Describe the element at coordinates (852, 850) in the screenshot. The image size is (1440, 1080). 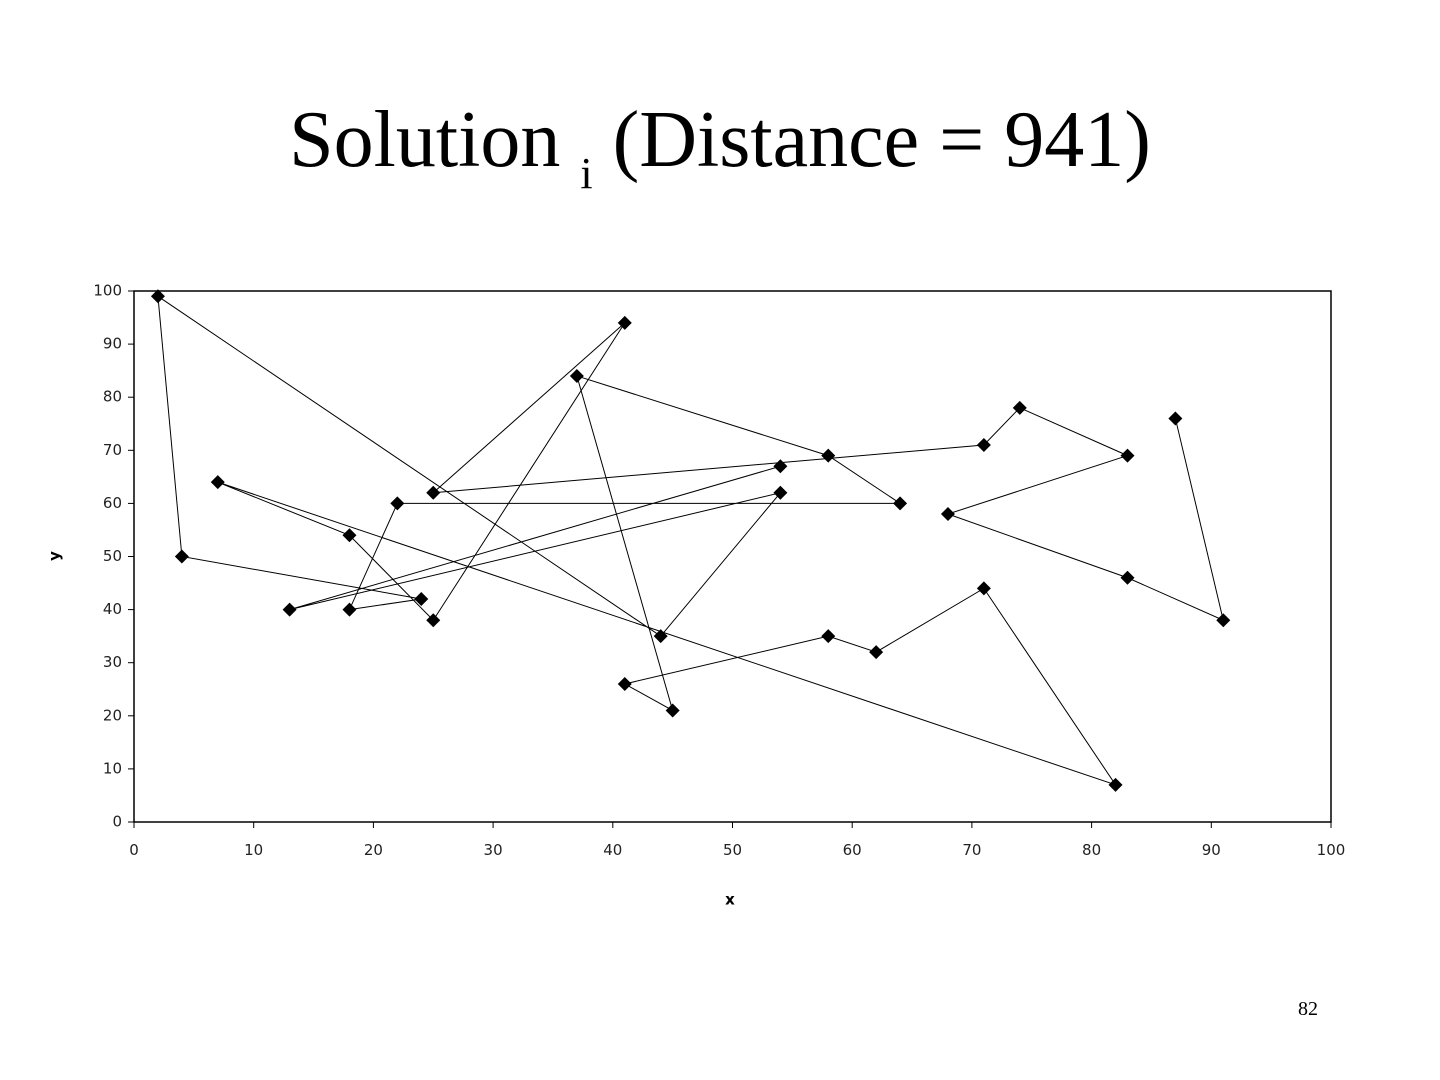
I see `x-tick-label: 60` at that location.